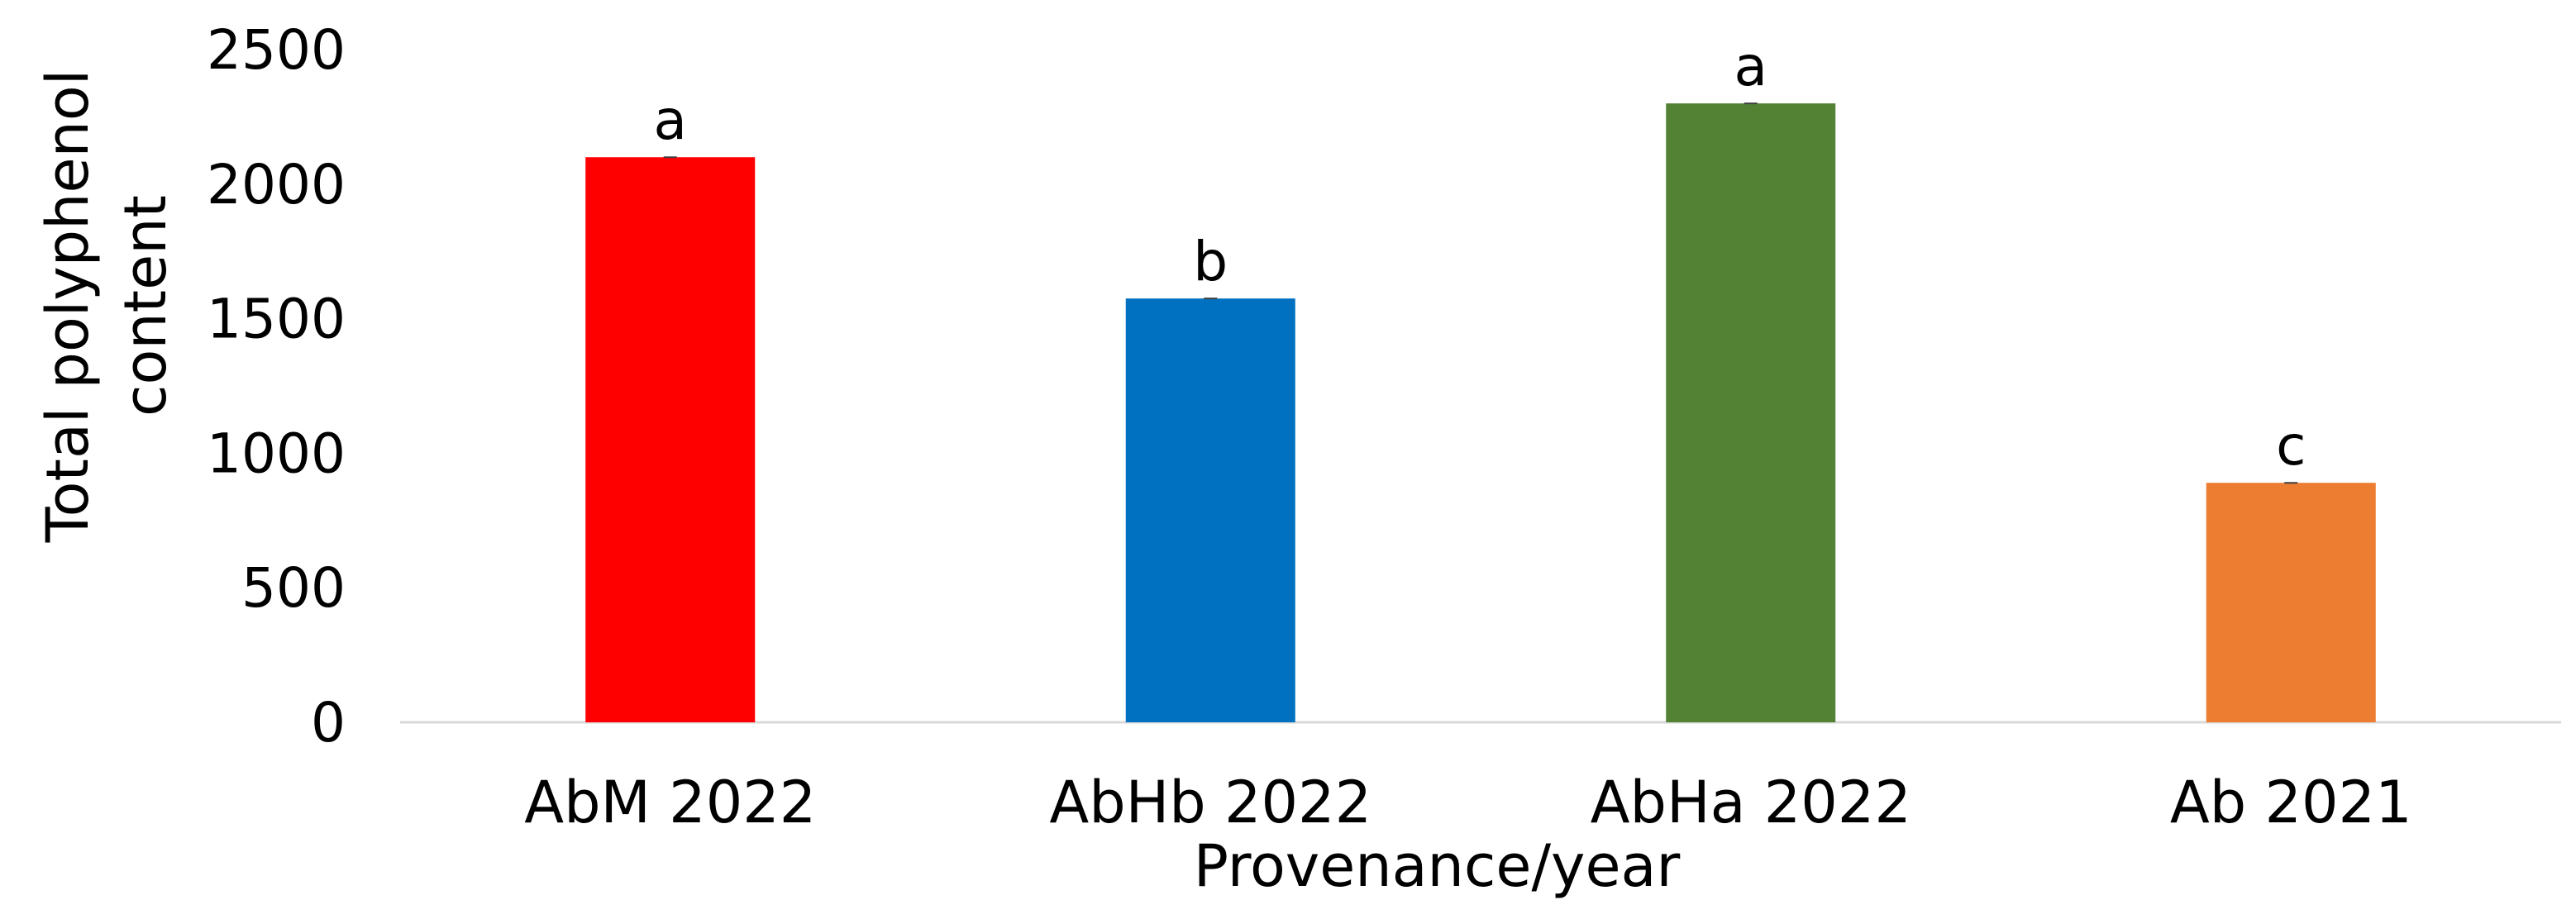 This screenshot has width=2576, height=900. What do you see at coordinates (670, 802) in the screenshot?
I see `x-tick-label: AbM 2022` at bounding box center [670, 802].